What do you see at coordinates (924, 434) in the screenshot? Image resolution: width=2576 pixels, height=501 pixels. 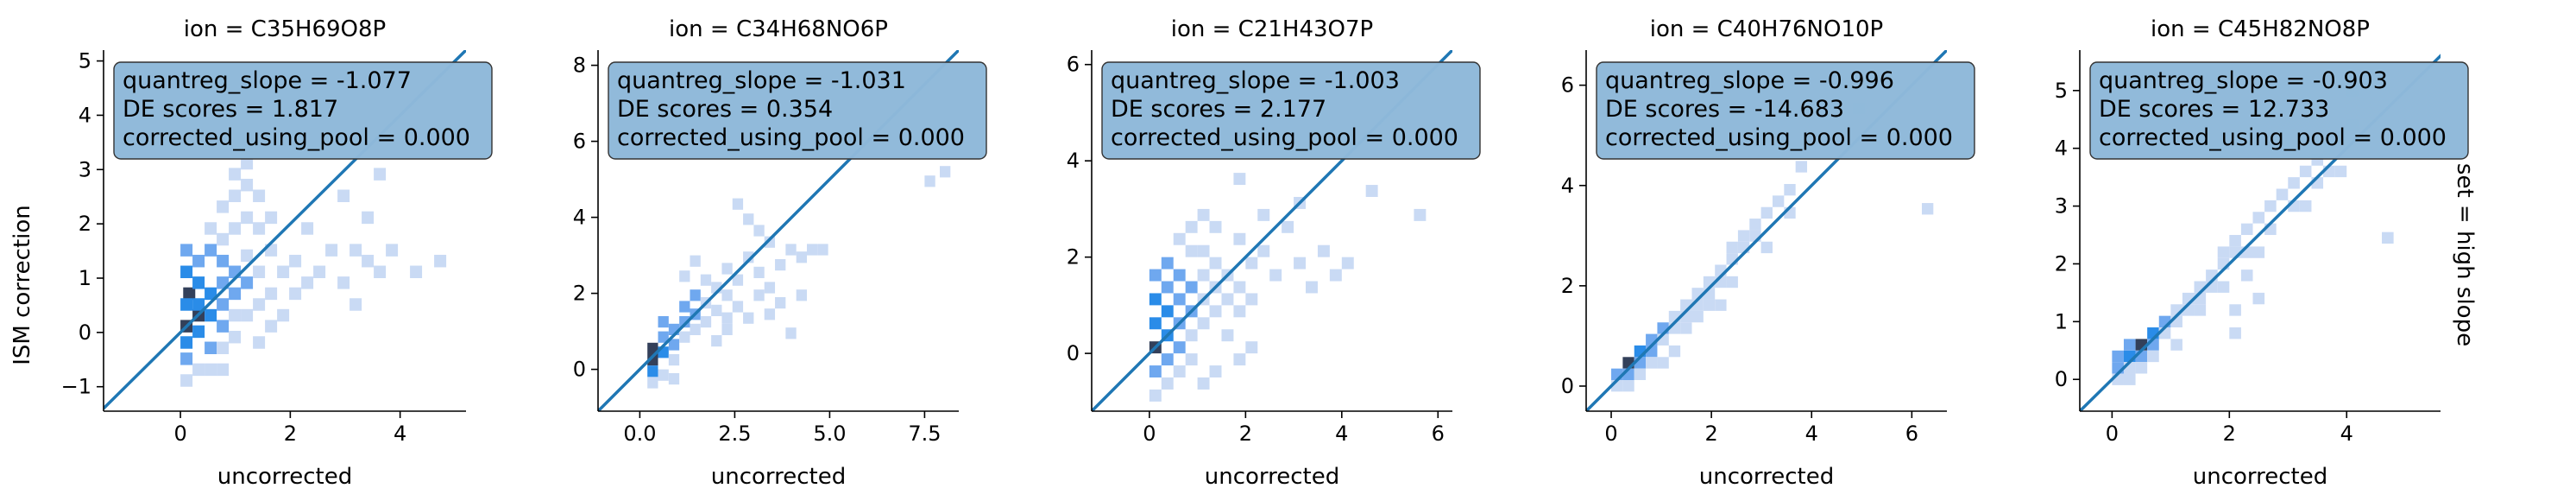 I see `x-tick-label: 7.5` at bounding box center [924, 434].